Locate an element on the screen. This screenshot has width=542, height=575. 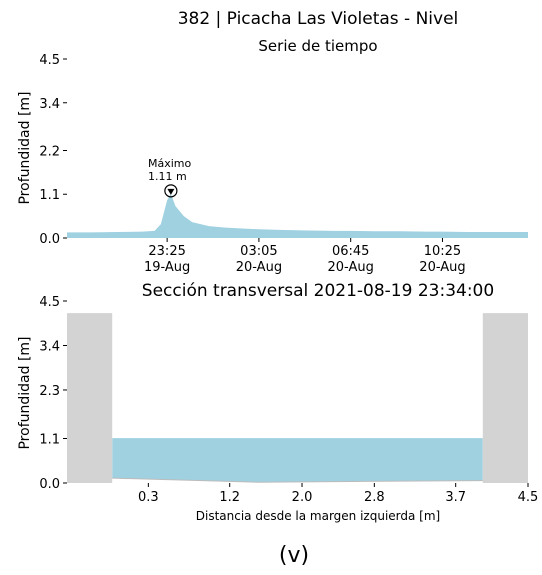
x-tick-label: 2.8 is located at coordinates (374, 497).